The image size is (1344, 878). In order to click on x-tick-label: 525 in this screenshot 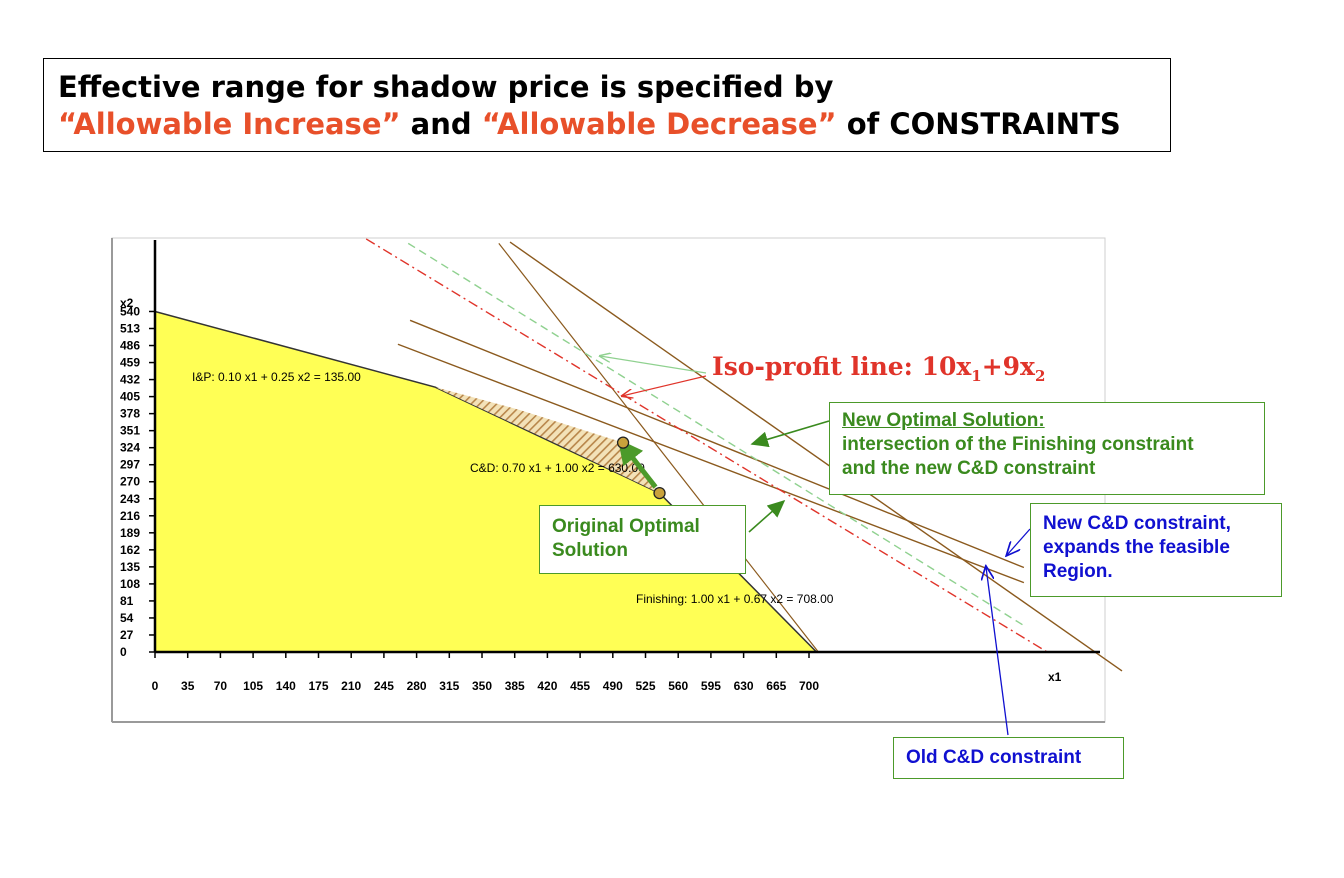, I will do `click(645, 686)`.